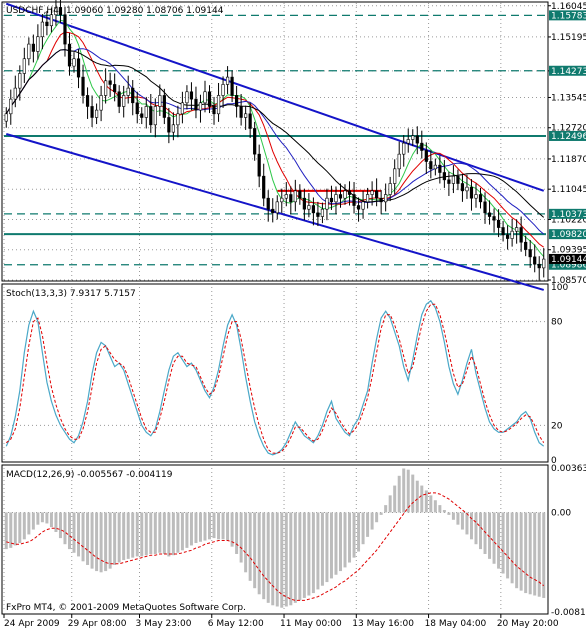 The width and height of the screenshot is (586, 632). What do you see at coordinates (71, 294) in the screenshot?
I see `stoch-title: Stoch(13,3,3) 7.9317 5.7157` at bounding box center [71, 294].